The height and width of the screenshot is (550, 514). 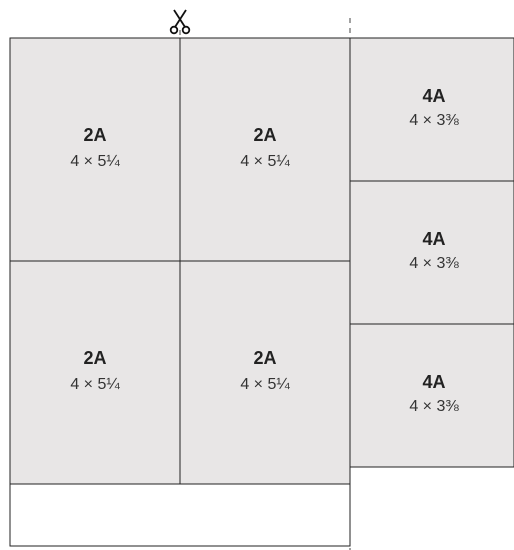 What do you see at coordinates (265, 149) in the screenshot?
I see `piece-2a-top-right` at bounding box center [265, 149].